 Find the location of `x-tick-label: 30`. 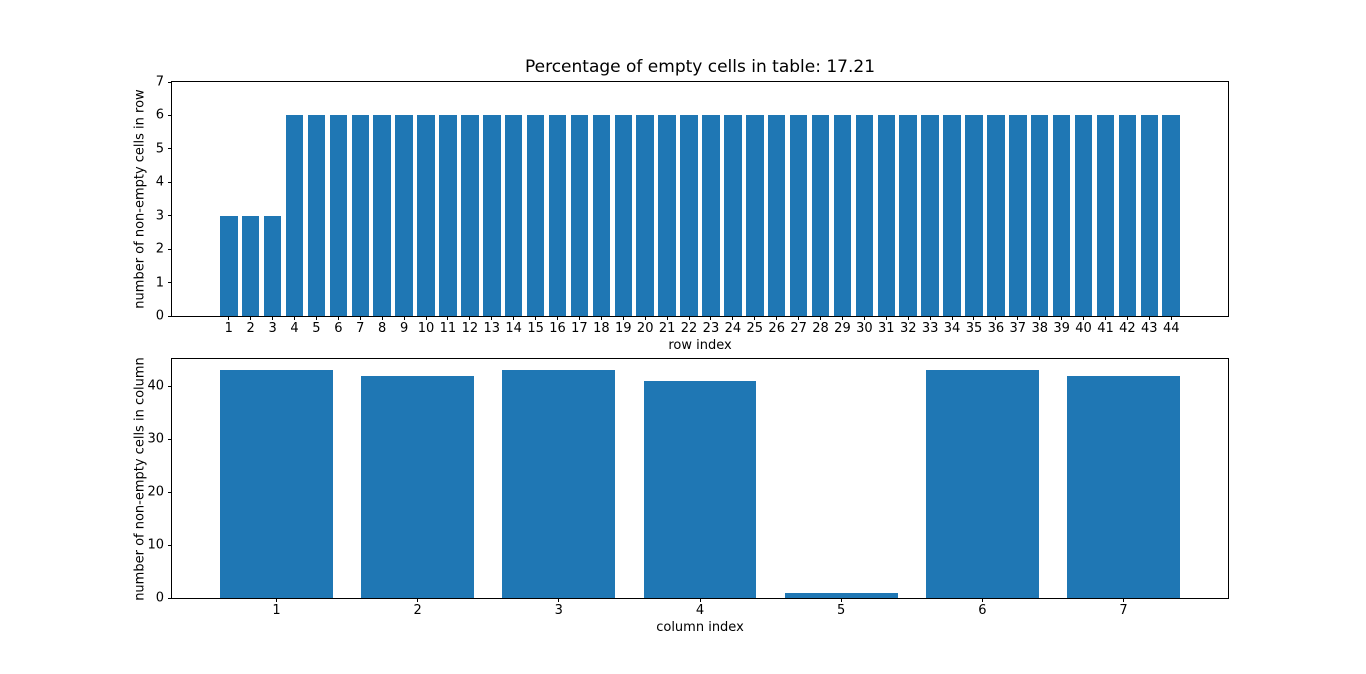

x-tick-label: 30 is located at coordinates (864, 328).